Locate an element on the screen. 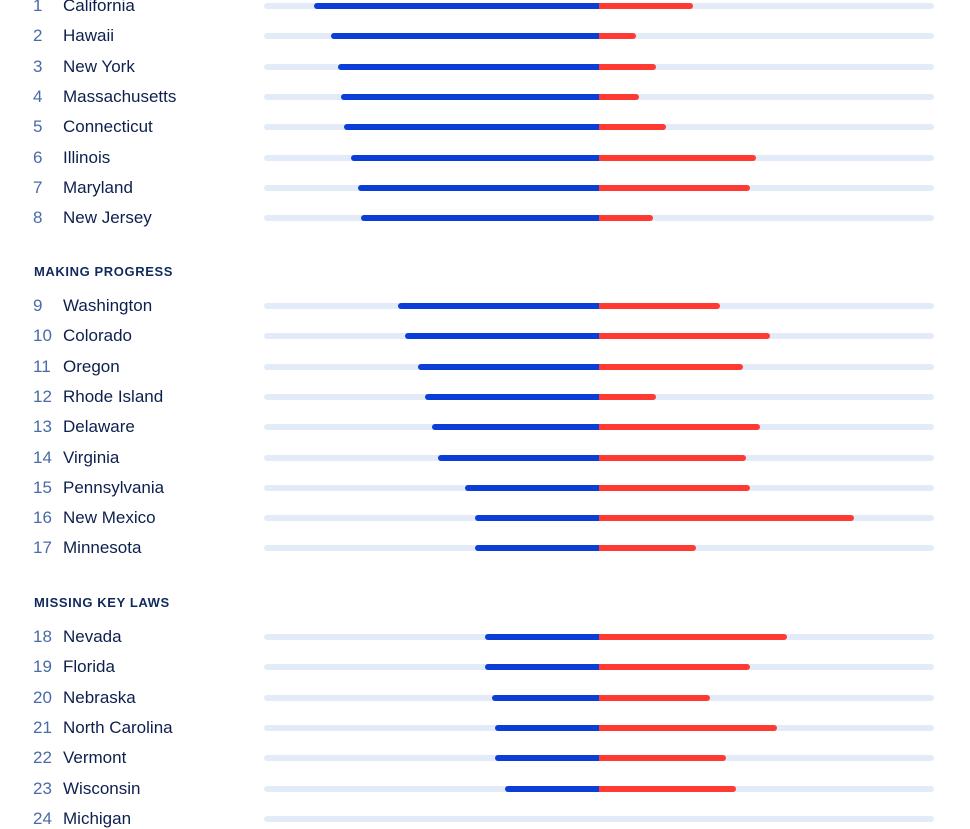  state-row: 23 Wisconsin is located at coordinates (485, 789).